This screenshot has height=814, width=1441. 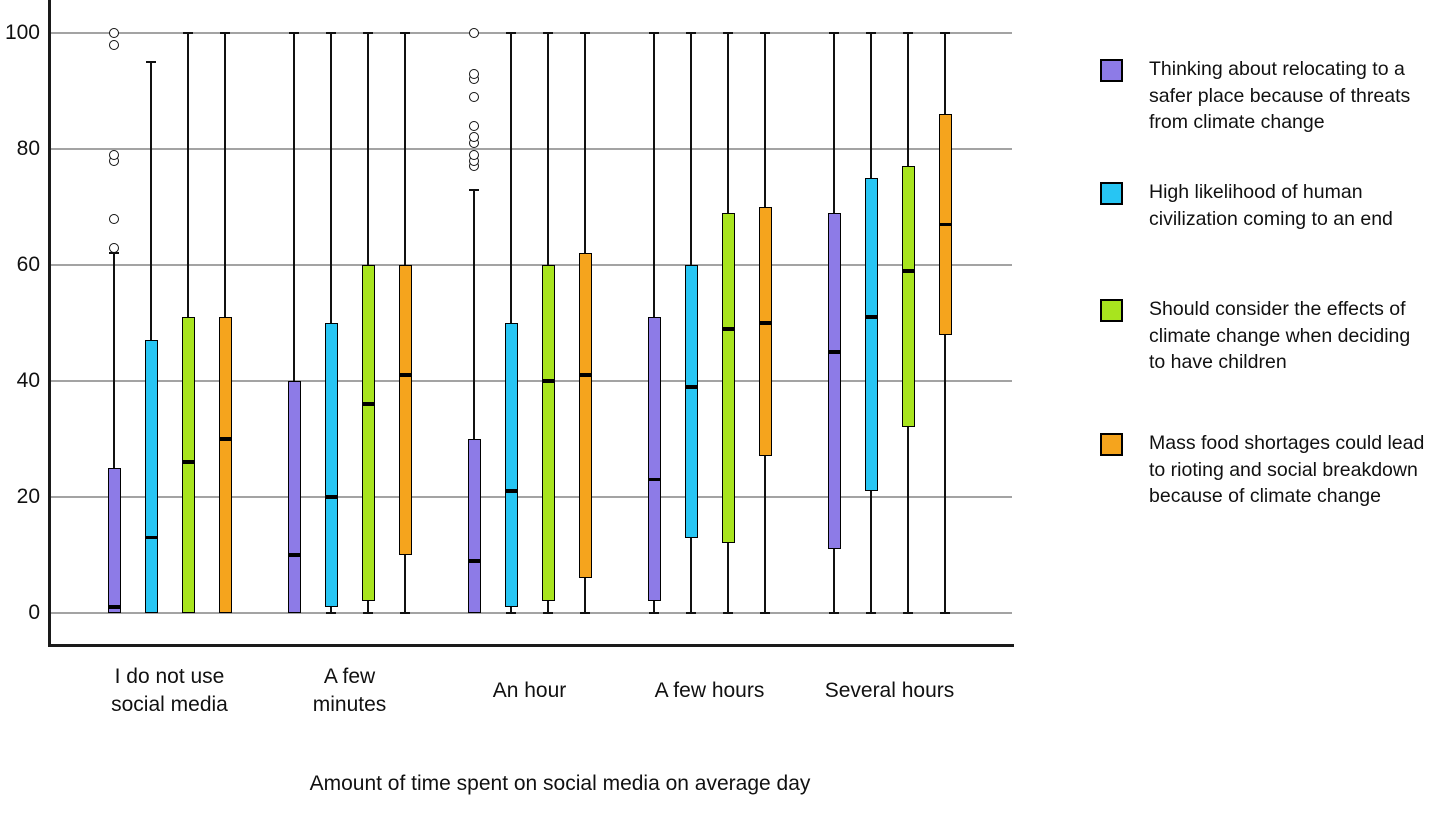 I want to click on y-tick-label: 20, so click(x=28, y=496).